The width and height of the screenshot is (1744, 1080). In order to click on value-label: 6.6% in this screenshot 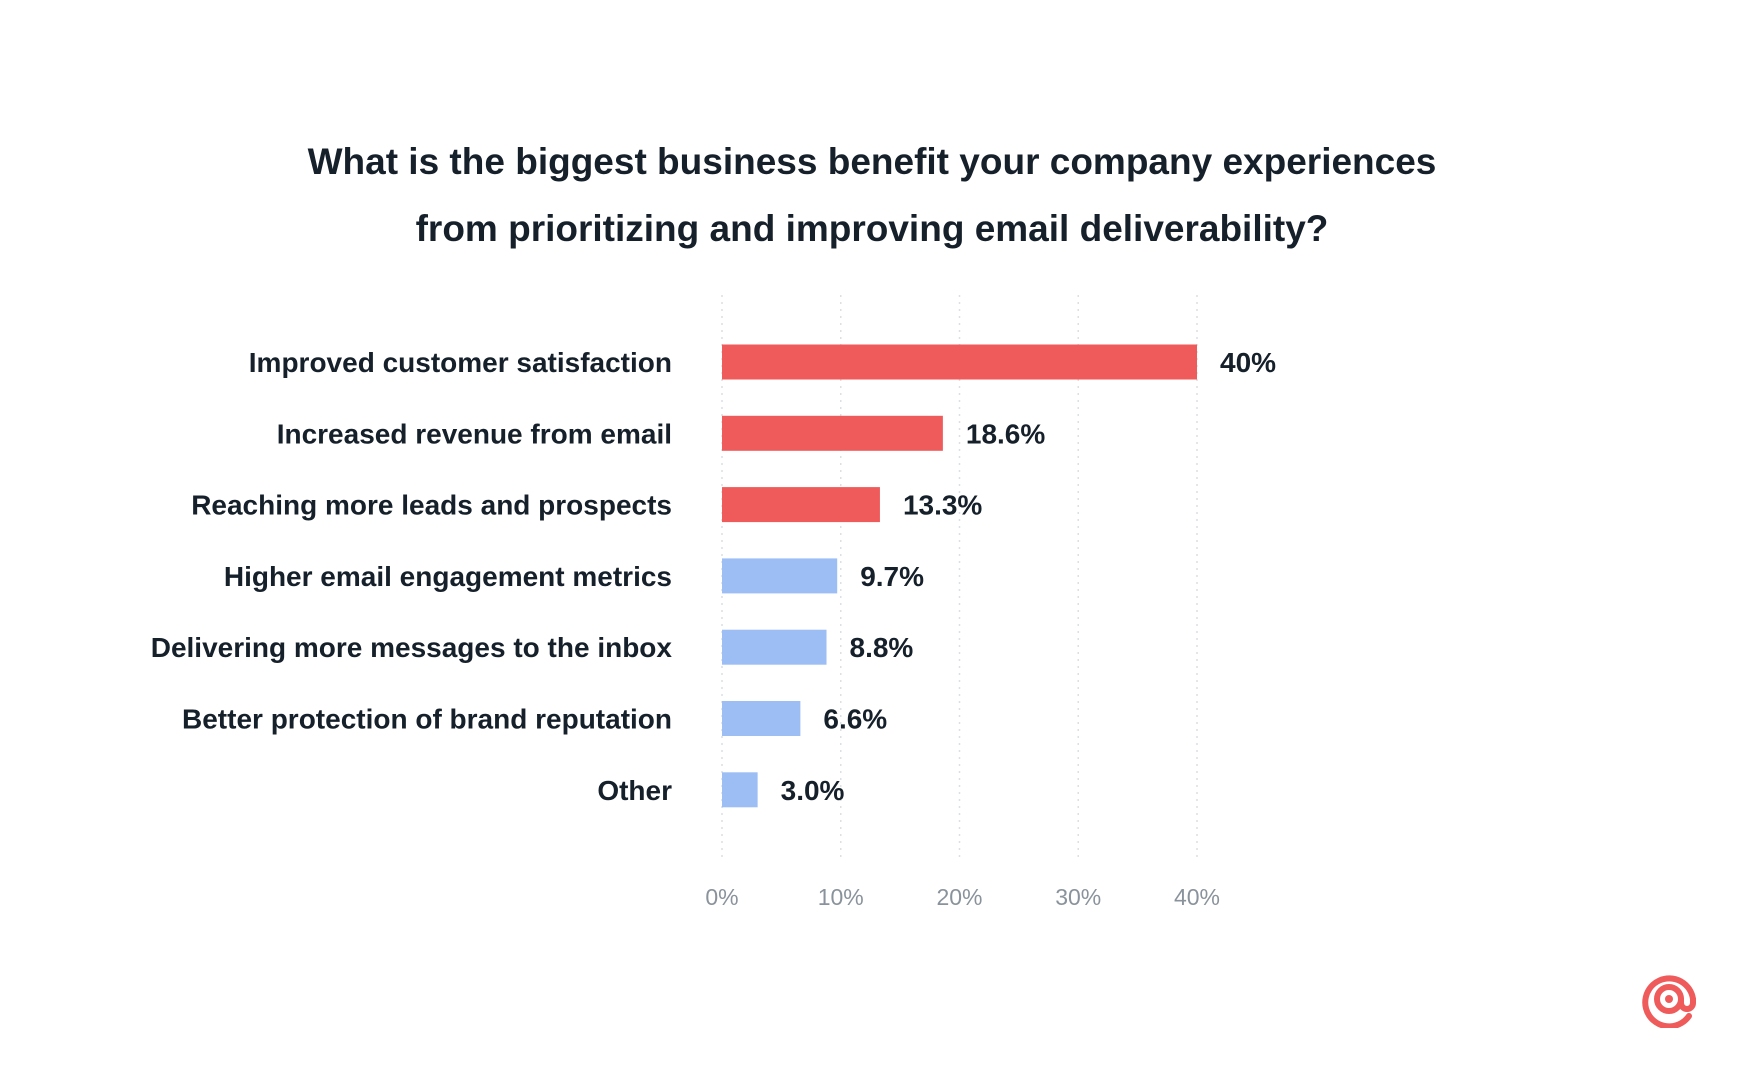, I will do `click(855, 719)`.